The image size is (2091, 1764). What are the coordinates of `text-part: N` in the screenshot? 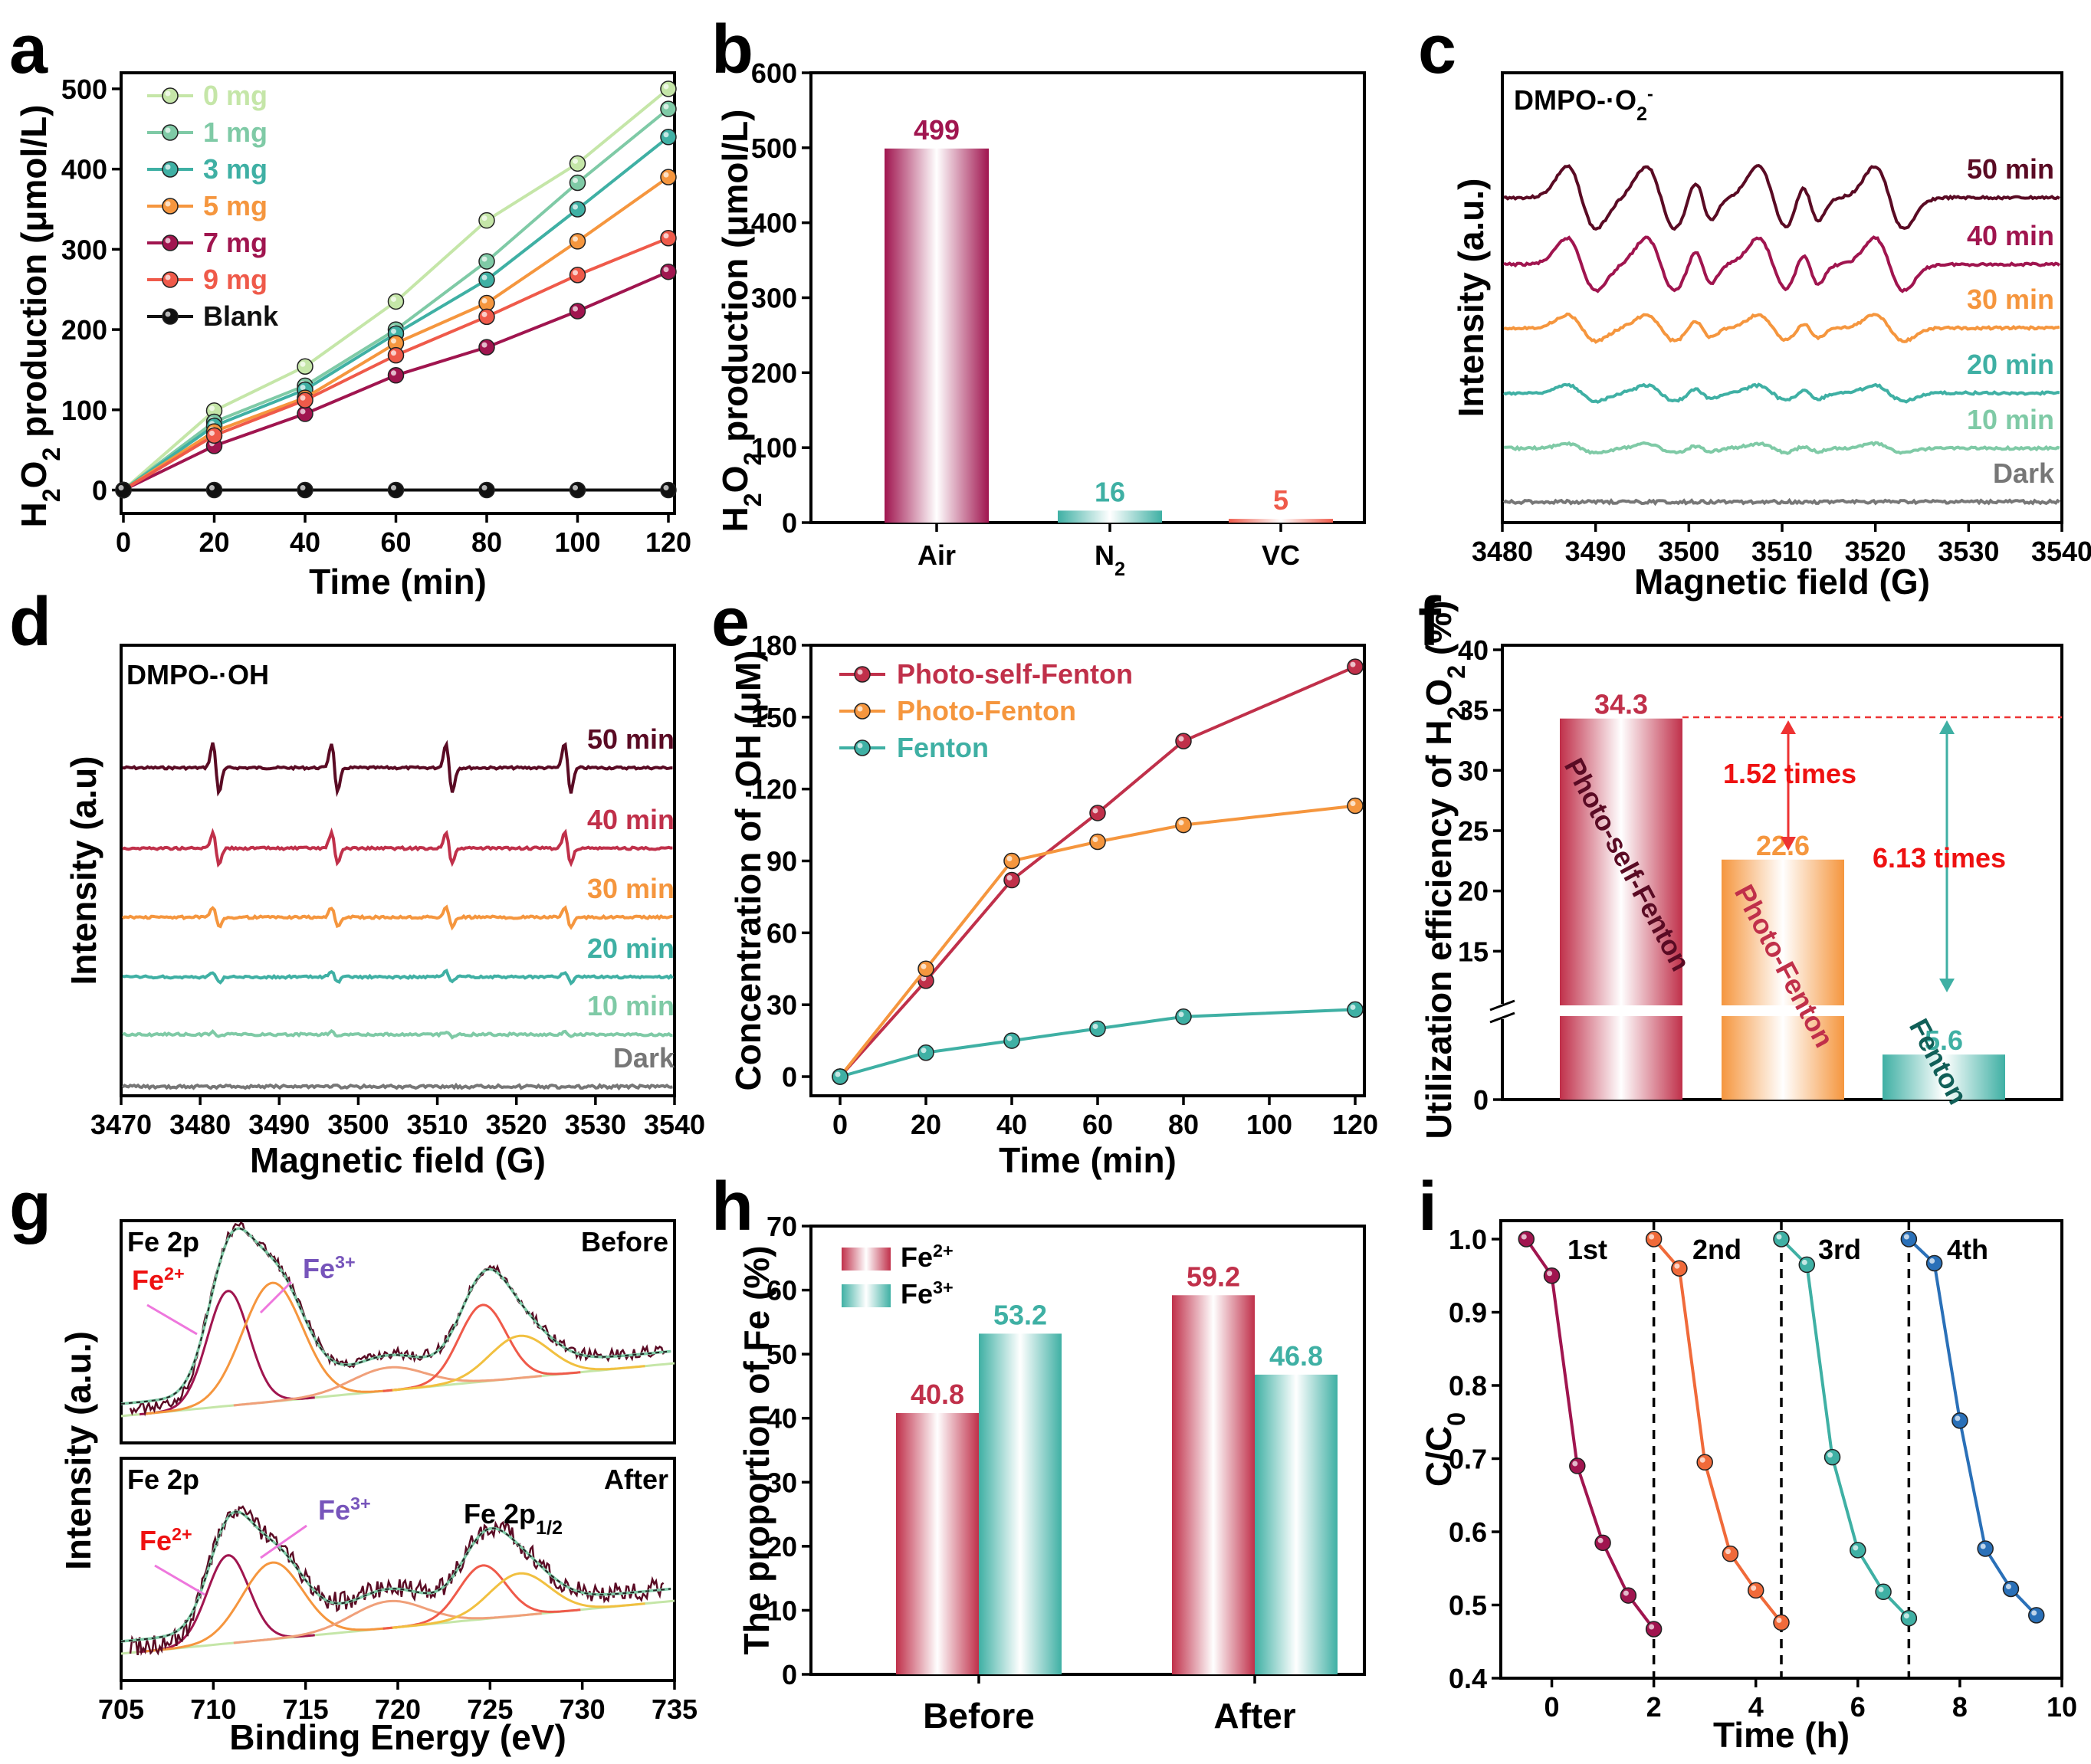 It's located at (1104, 555).